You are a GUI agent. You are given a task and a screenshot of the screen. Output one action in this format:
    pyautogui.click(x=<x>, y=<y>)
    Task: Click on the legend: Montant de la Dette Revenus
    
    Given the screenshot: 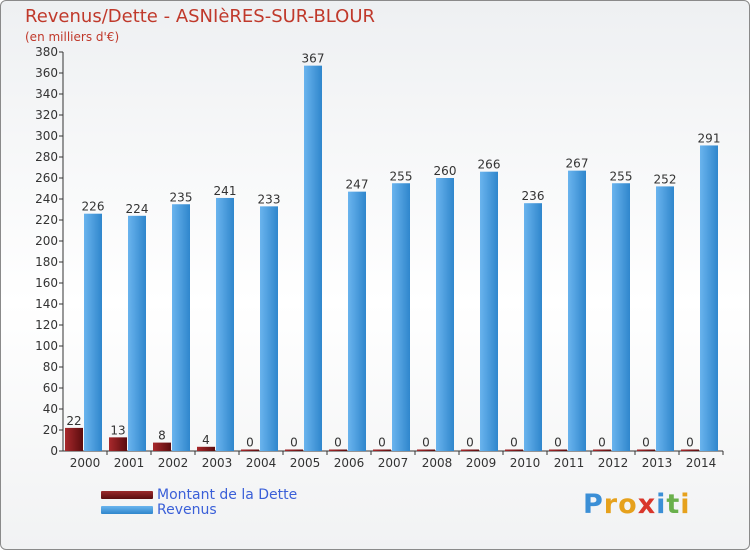 What is the action you would take?
    pyautogui.click(x=199, y=502)
    